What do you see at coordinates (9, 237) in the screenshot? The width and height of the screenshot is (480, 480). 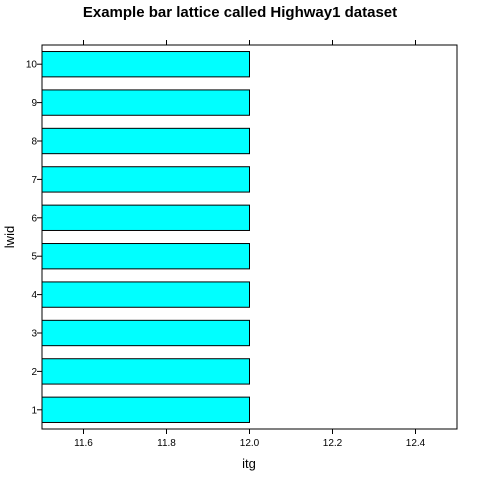 I see `y-axis-label: lwid` at bounding box center [9, 237].